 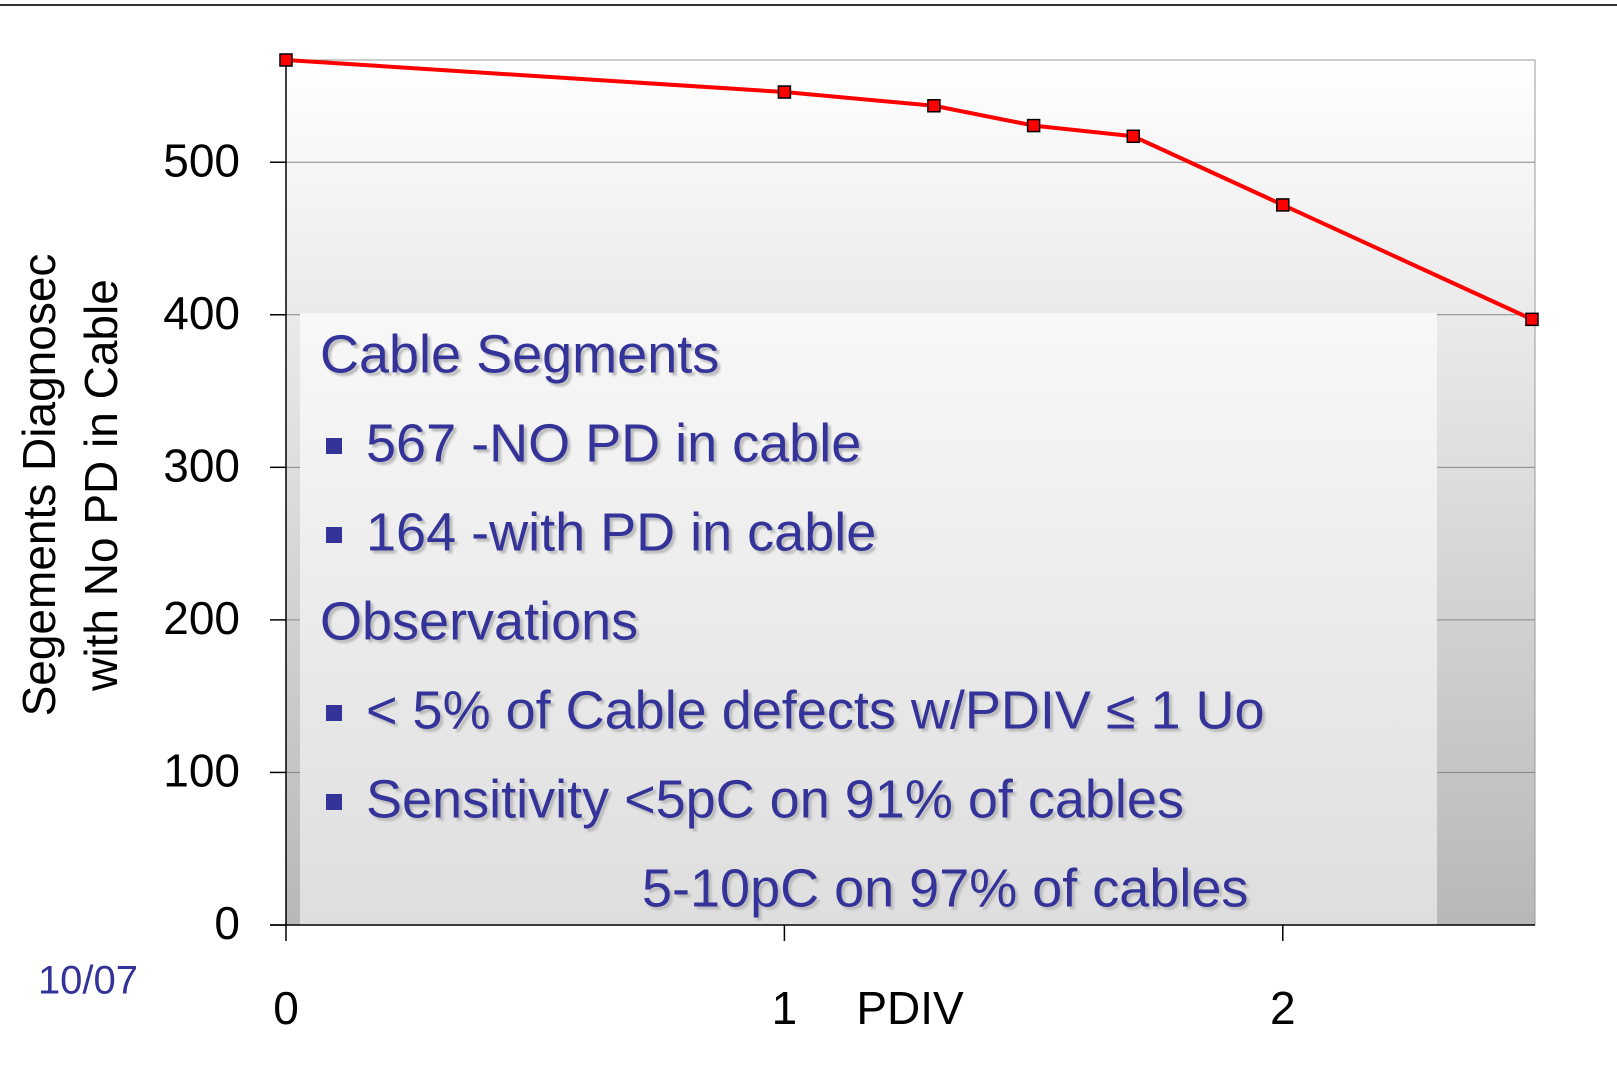 What do you see at coordinates (88, 981) in the screenshot?
I see `footer: 10/07` at bounding box center [88, 981].